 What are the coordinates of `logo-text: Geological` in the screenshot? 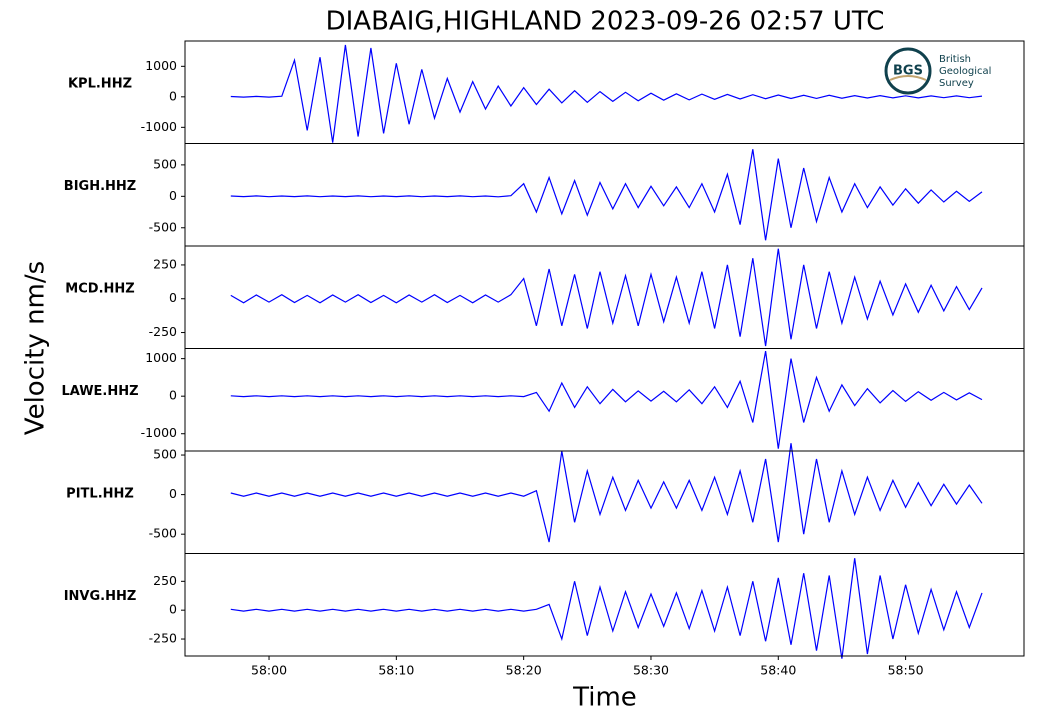 It's located at (965, 71).